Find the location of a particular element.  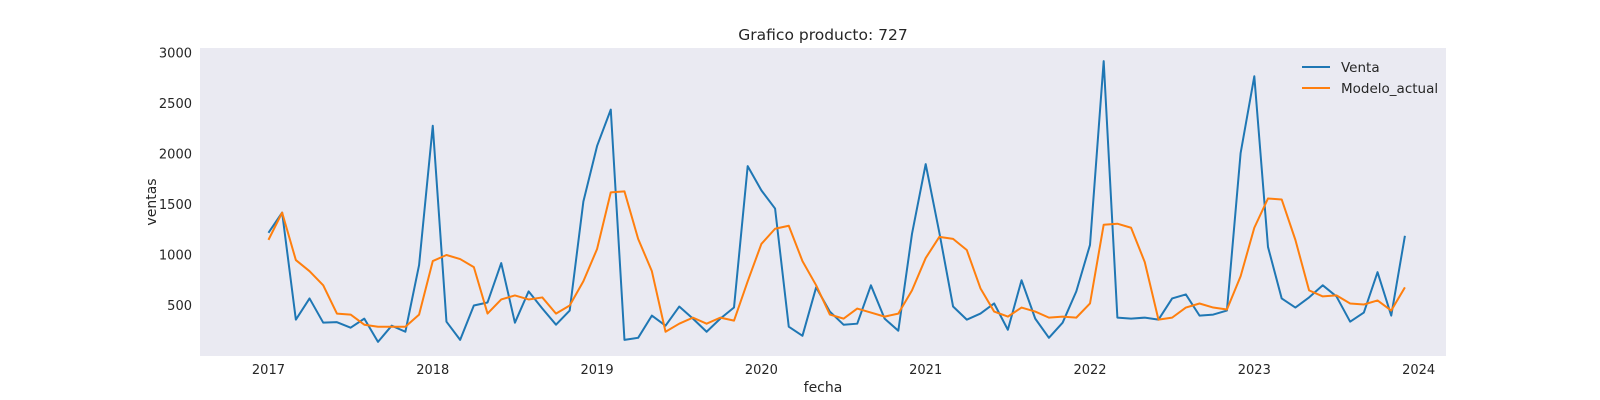

x-tick-label: 2019 is located at coordinates (597, 370).